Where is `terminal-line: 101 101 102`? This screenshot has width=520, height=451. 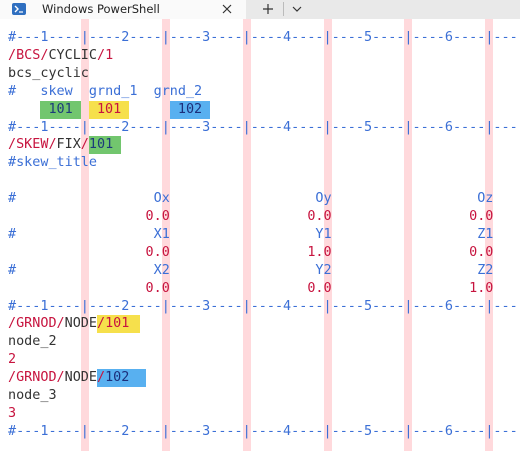 terminal-line: 101 101 102 is located at coordinates (264, 109).